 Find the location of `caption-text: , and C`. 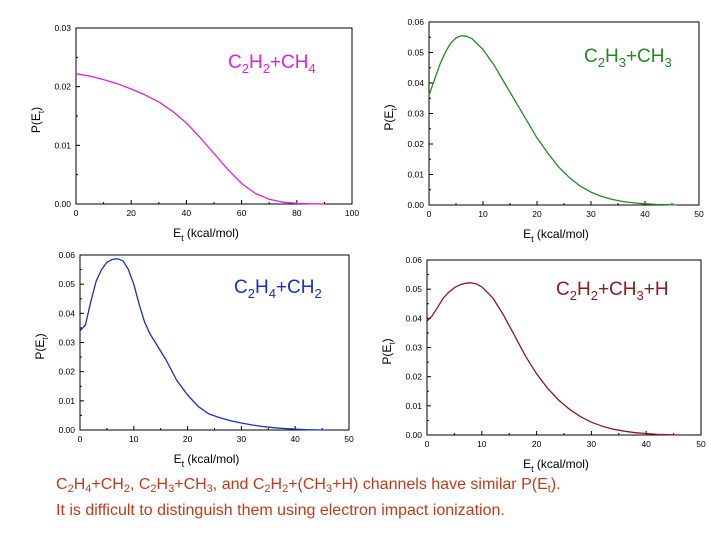

caption-text: , and C is located at coordinates (238, 484).